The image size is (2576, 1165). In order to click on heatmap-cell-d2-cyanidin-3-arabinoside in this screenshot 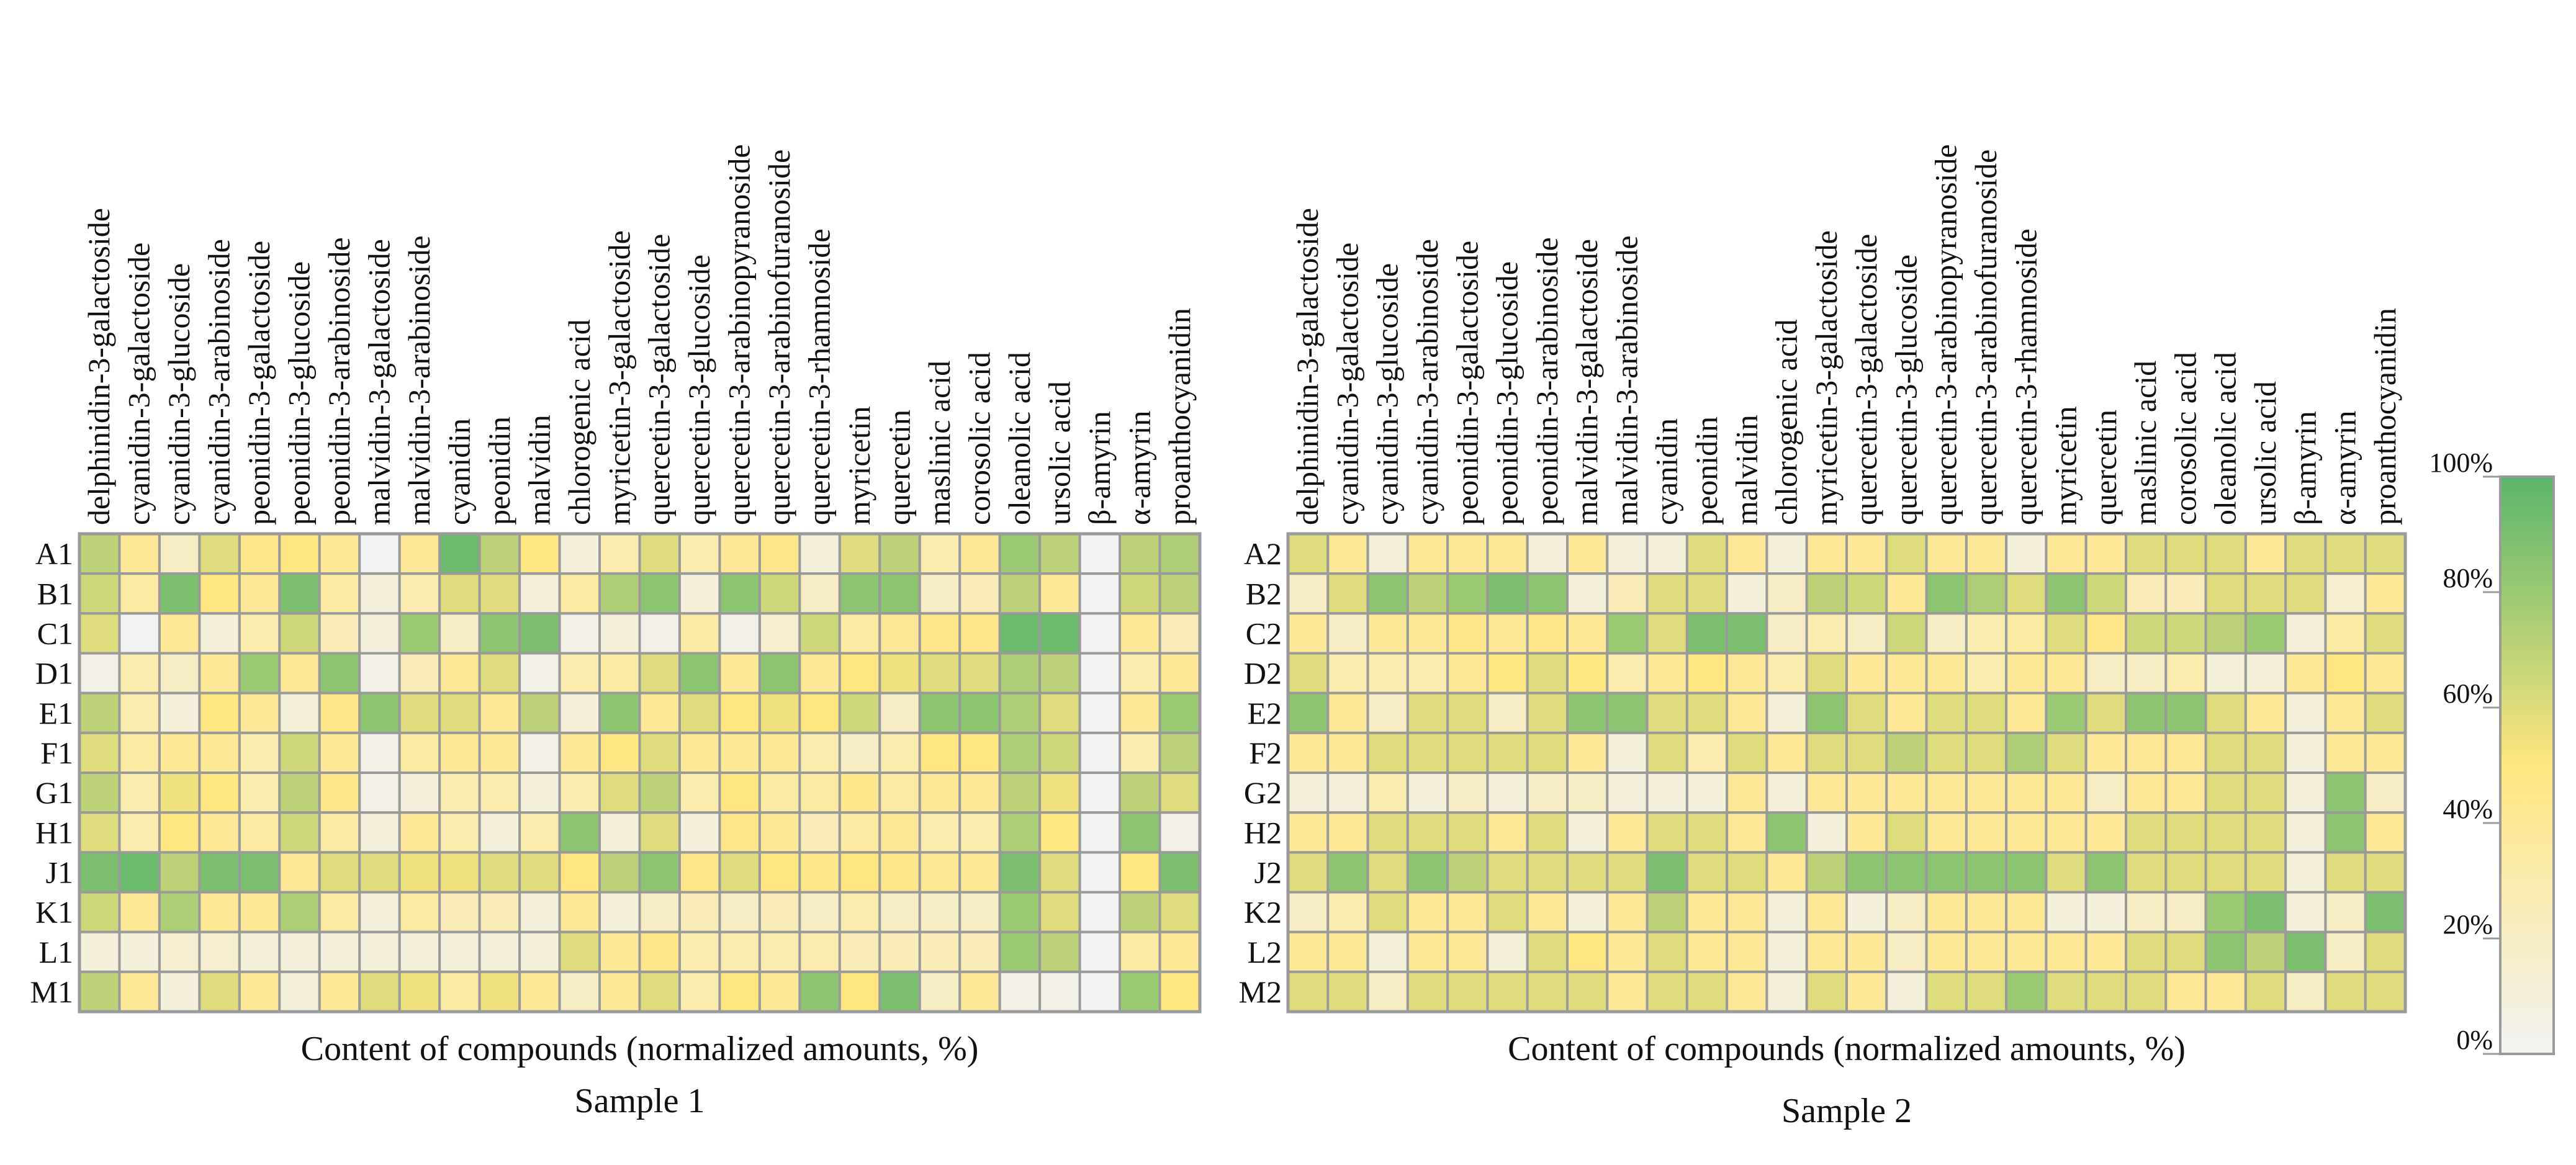, I will do `click(1427, 673)`.